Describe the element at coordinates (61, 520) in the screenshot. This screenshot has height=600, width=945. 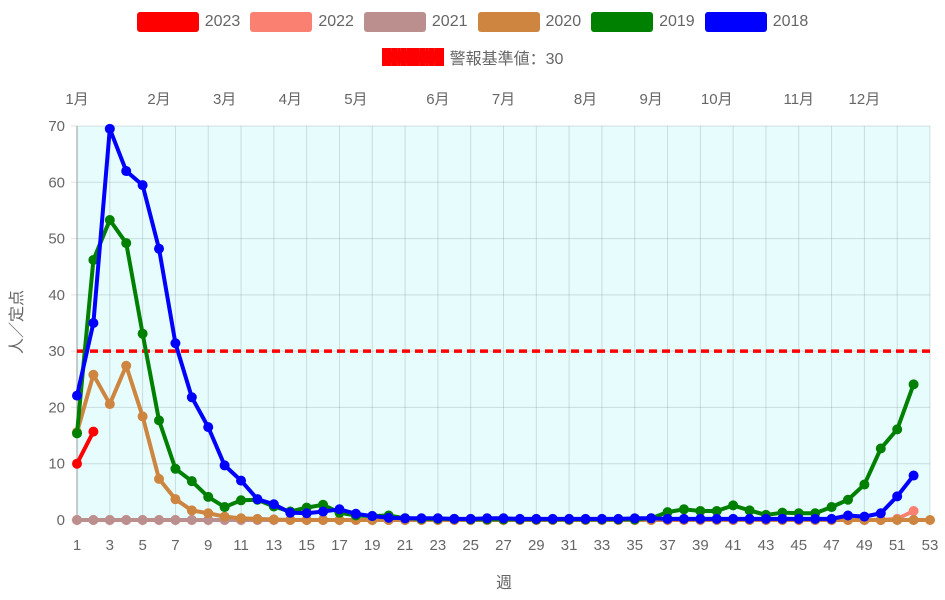
I see `y-tick-label: 0` at that location.